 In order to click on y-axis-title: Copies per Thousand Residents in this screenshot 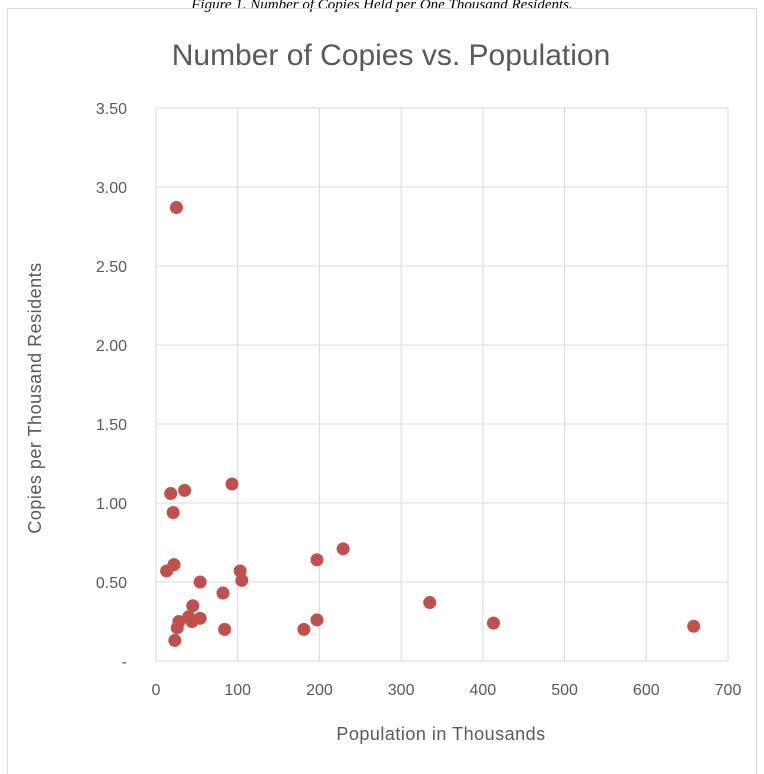, I will do `click(35, 397)`.